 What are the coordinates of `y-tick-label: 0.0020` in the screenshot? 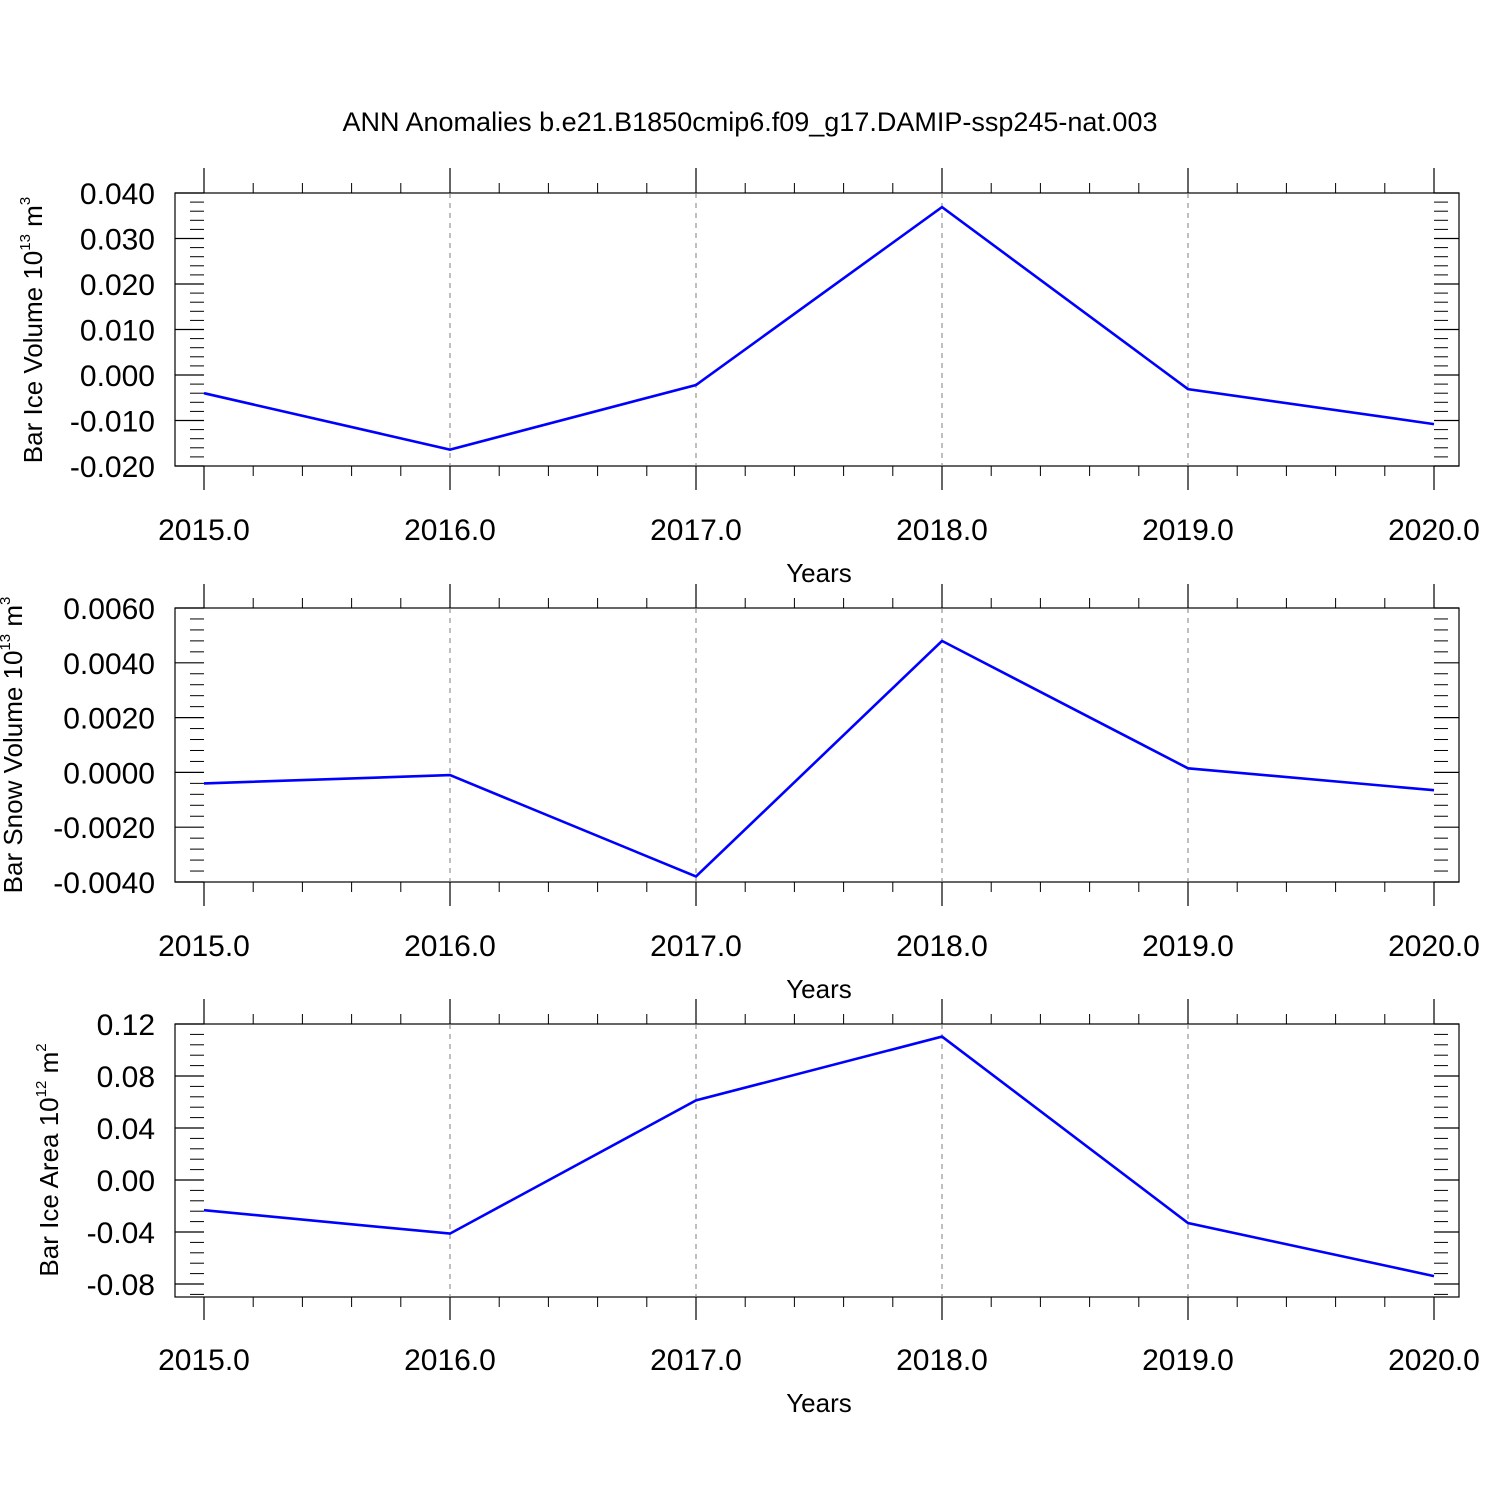 It's located at (109, 719).